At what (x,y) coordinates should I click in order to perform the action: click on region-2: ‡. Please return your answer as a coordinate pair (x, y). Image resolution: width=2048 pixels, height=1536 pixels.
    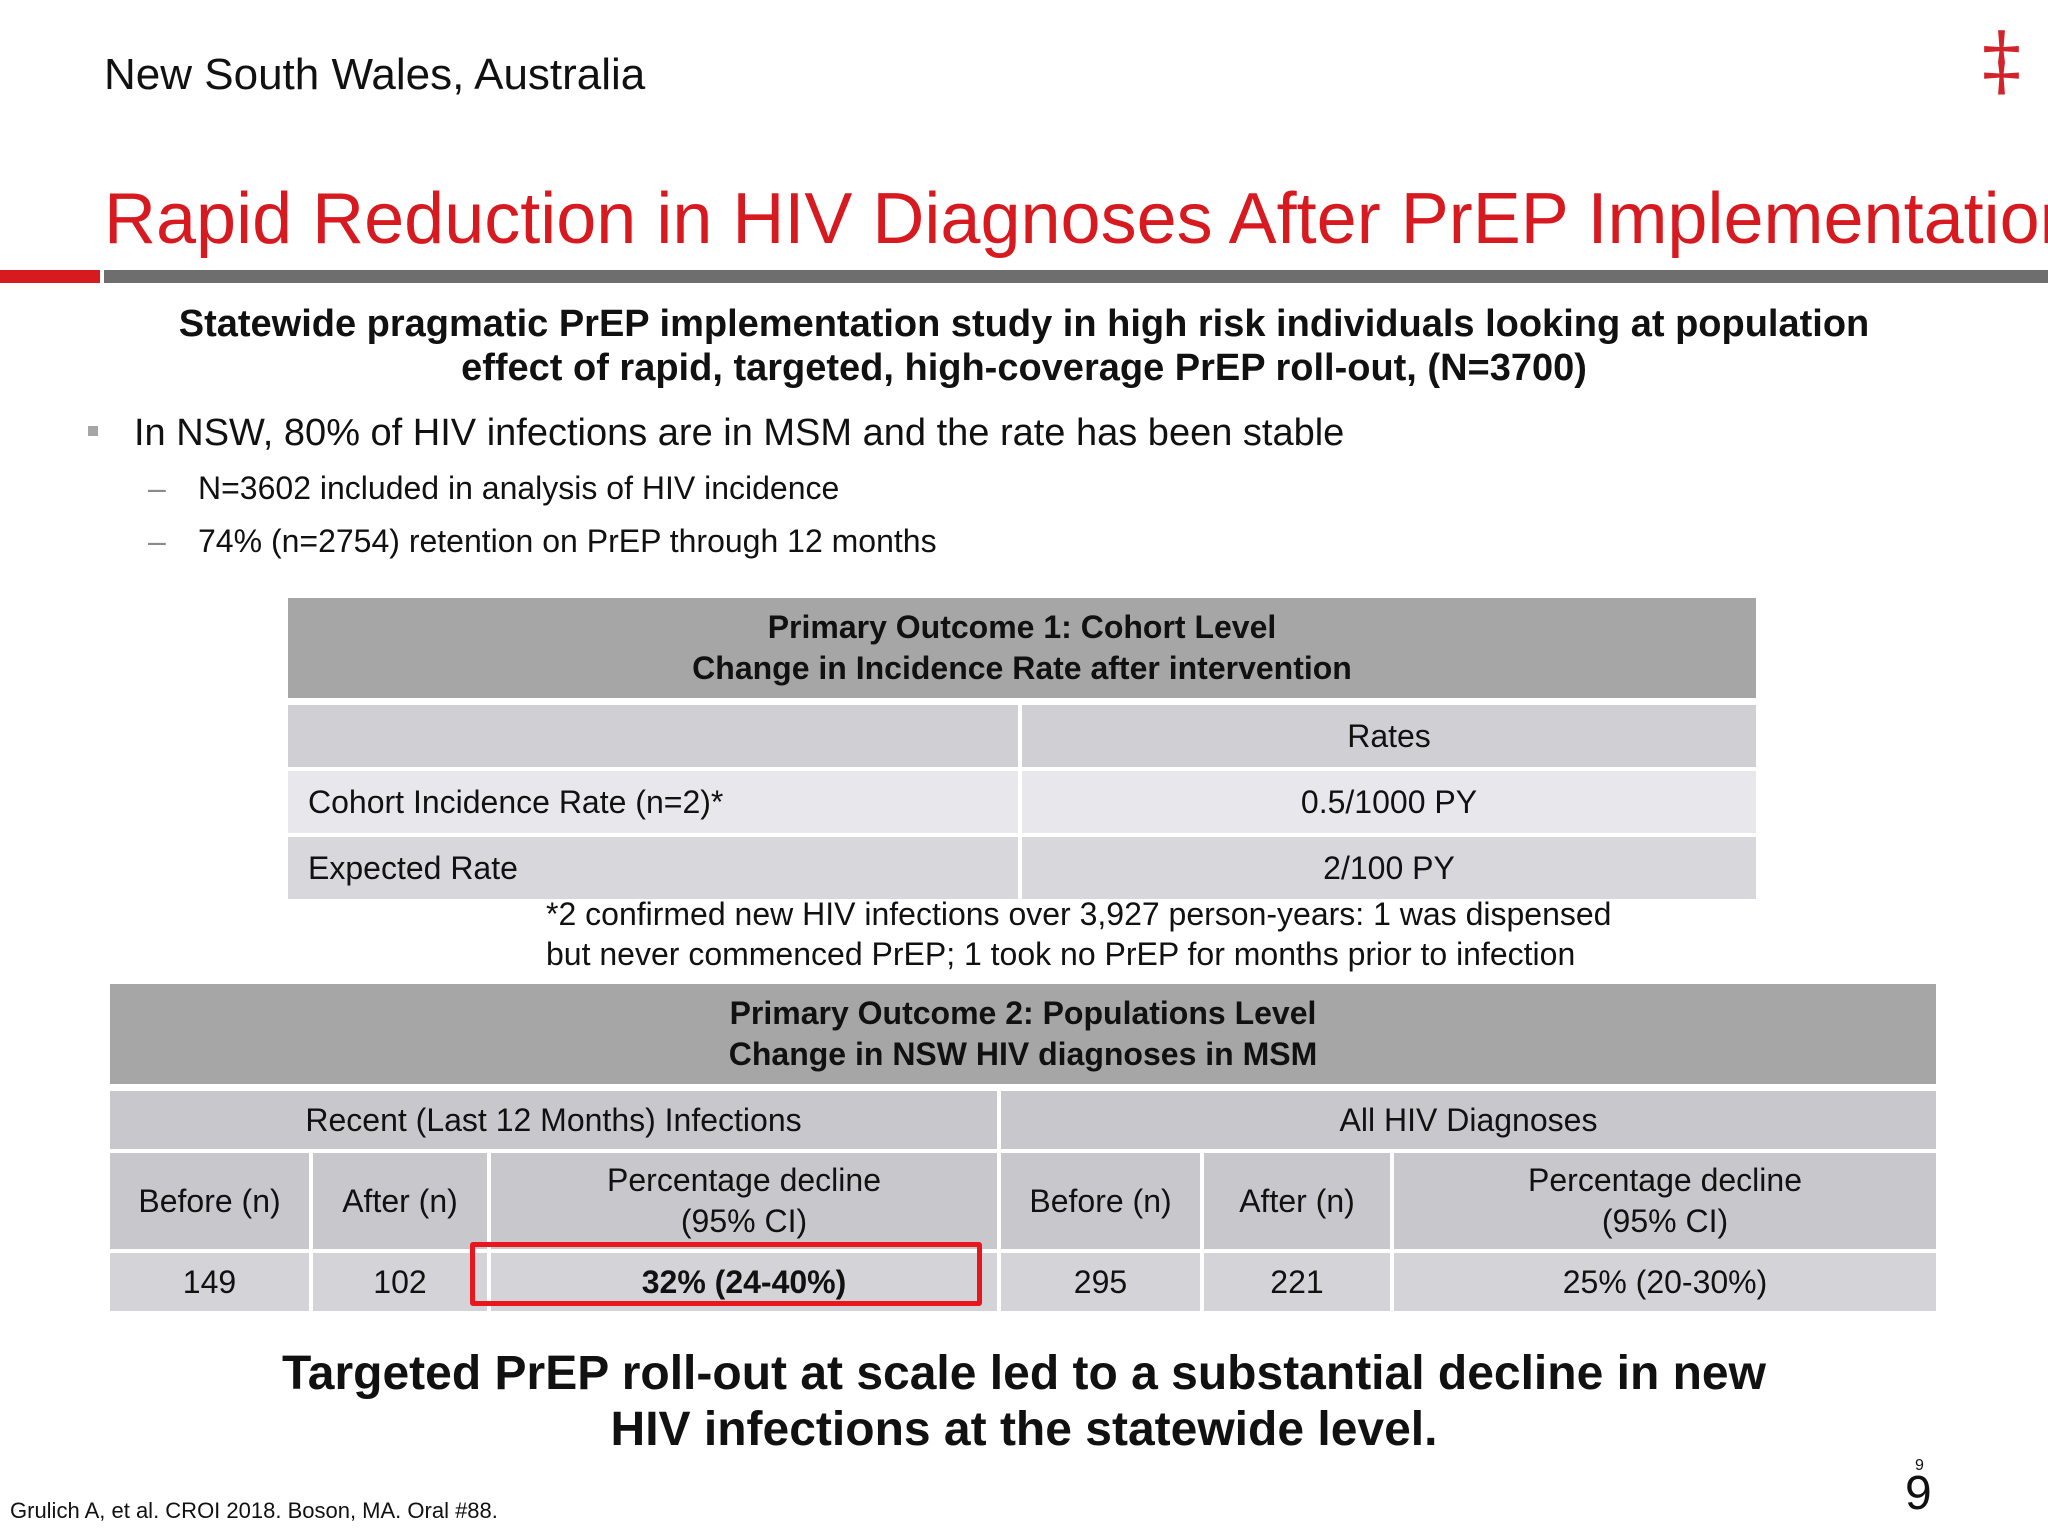
    Looking at the image, I should click on (2001, 61).